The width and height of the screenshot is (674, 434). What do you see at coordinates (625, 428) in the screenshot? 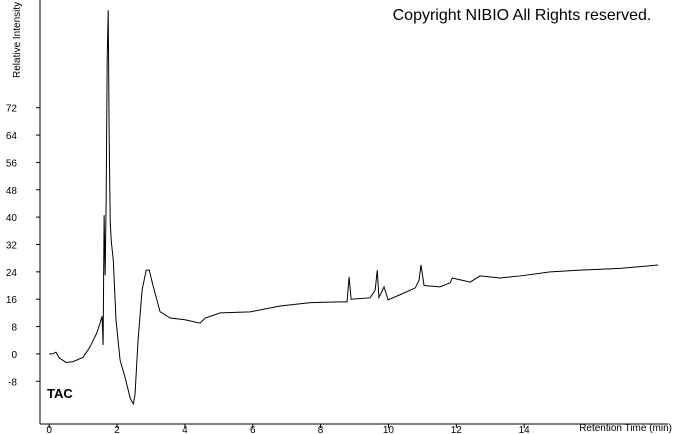
I see `x-axis-label: Retention Time (min)` at bounding box center [625, 428].